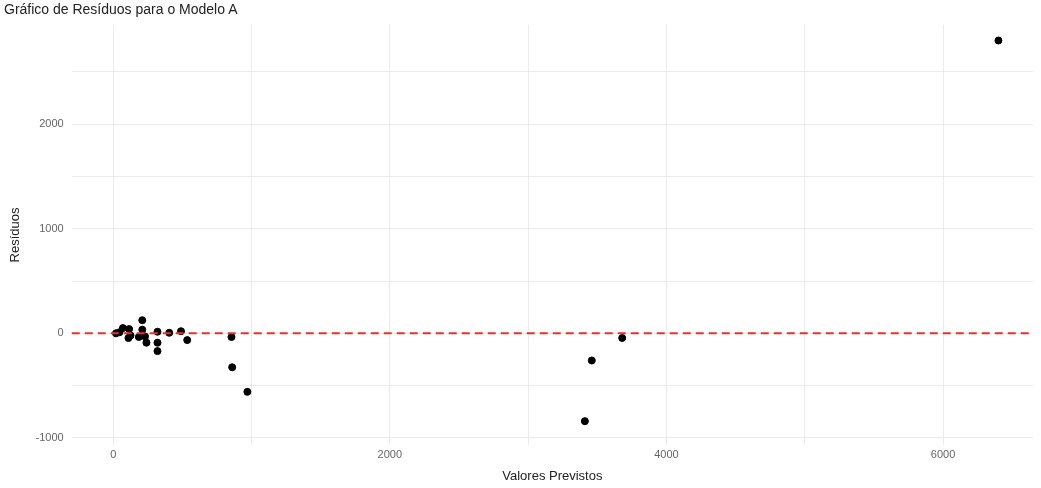 The image size is (1041, 488). I want to click on y-tick-label: 1000, so click(51, 227).